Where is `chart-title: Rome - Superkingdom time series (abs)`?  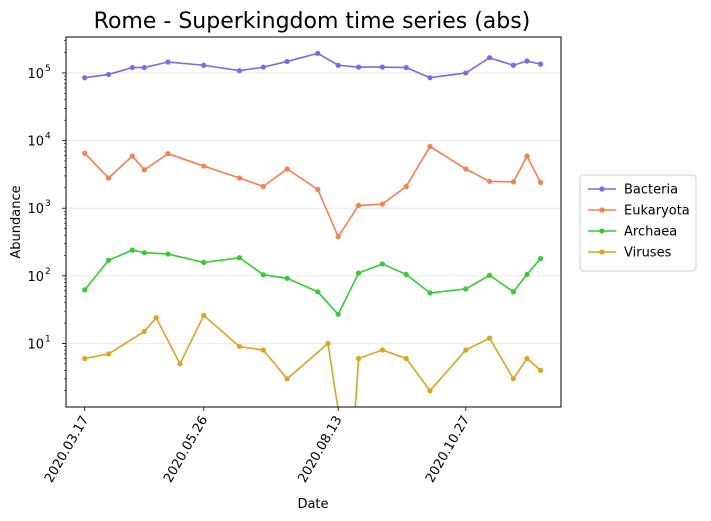 chart-title: Rome - Superkingdom time series (abs) is located at coordinates (312, 21).